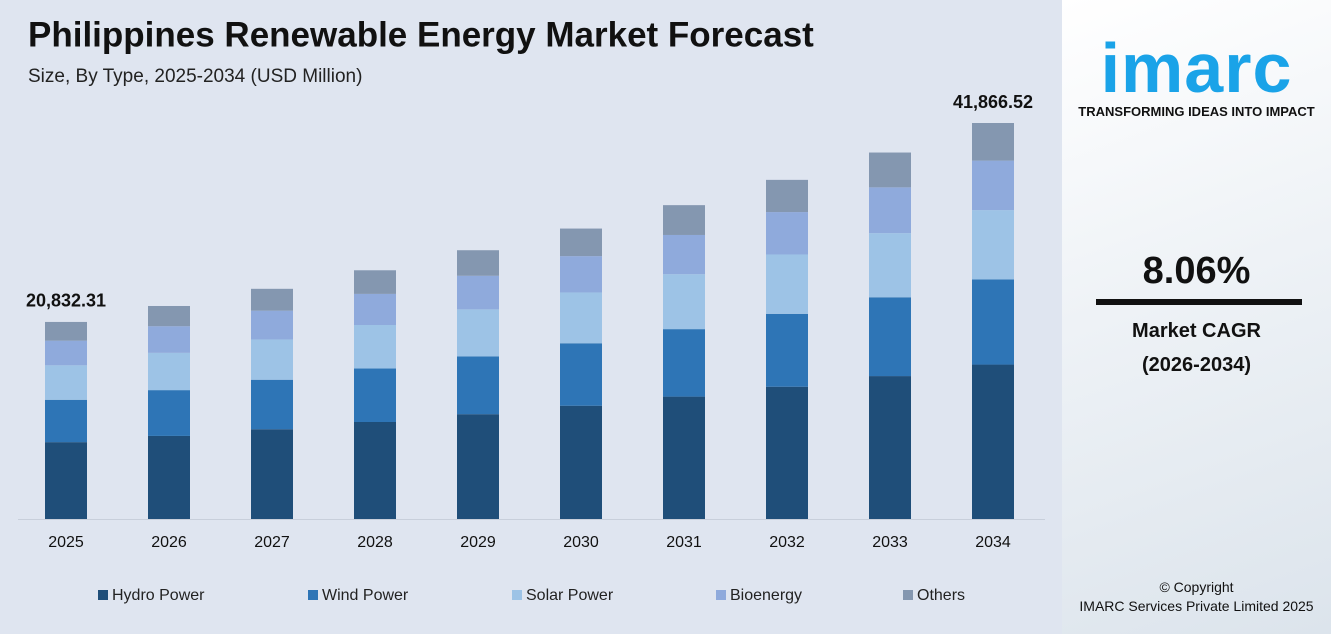  I want to click on cagr-label: Market CAGR, so click(1196, 331).